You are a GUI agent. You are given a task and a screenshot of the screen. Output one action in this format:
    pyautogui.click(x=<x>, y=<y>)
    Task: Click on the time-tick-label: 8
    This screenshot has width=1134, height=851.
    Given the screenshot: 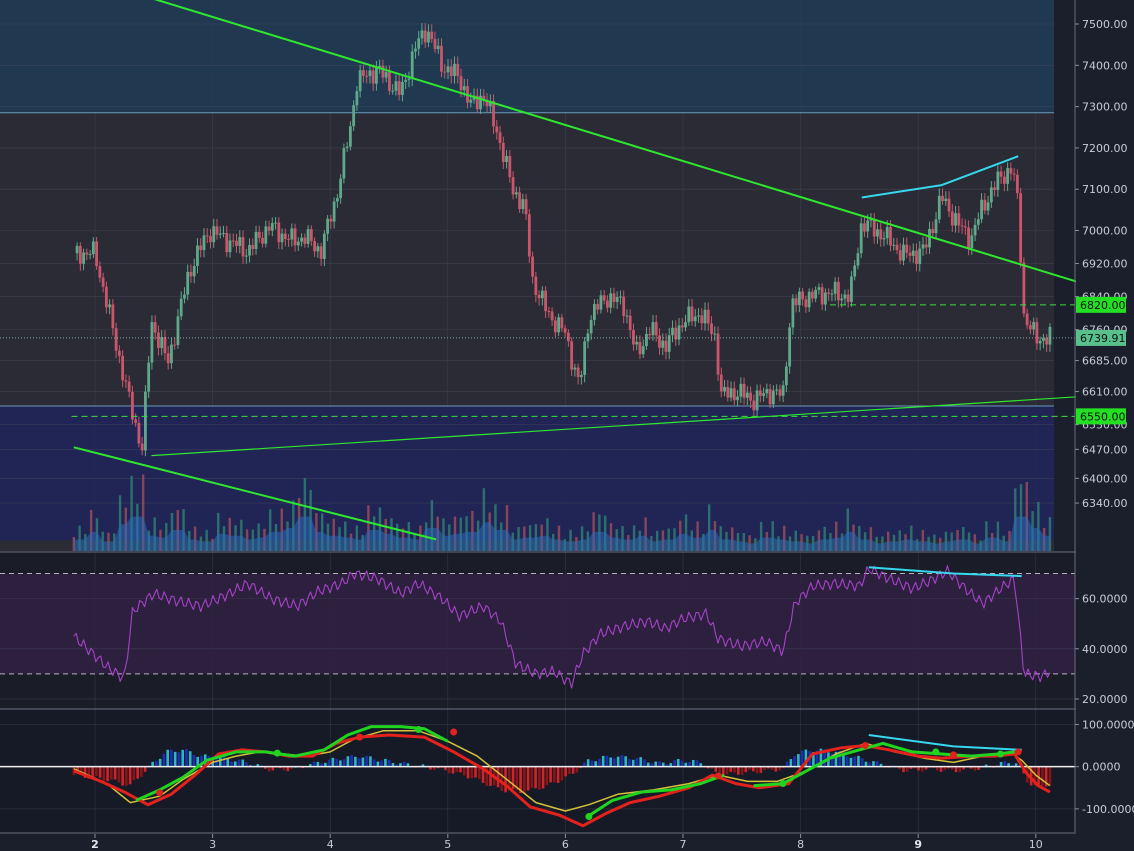 What is the action you would take?
    pyautogui.click(x=800, y=844)
    